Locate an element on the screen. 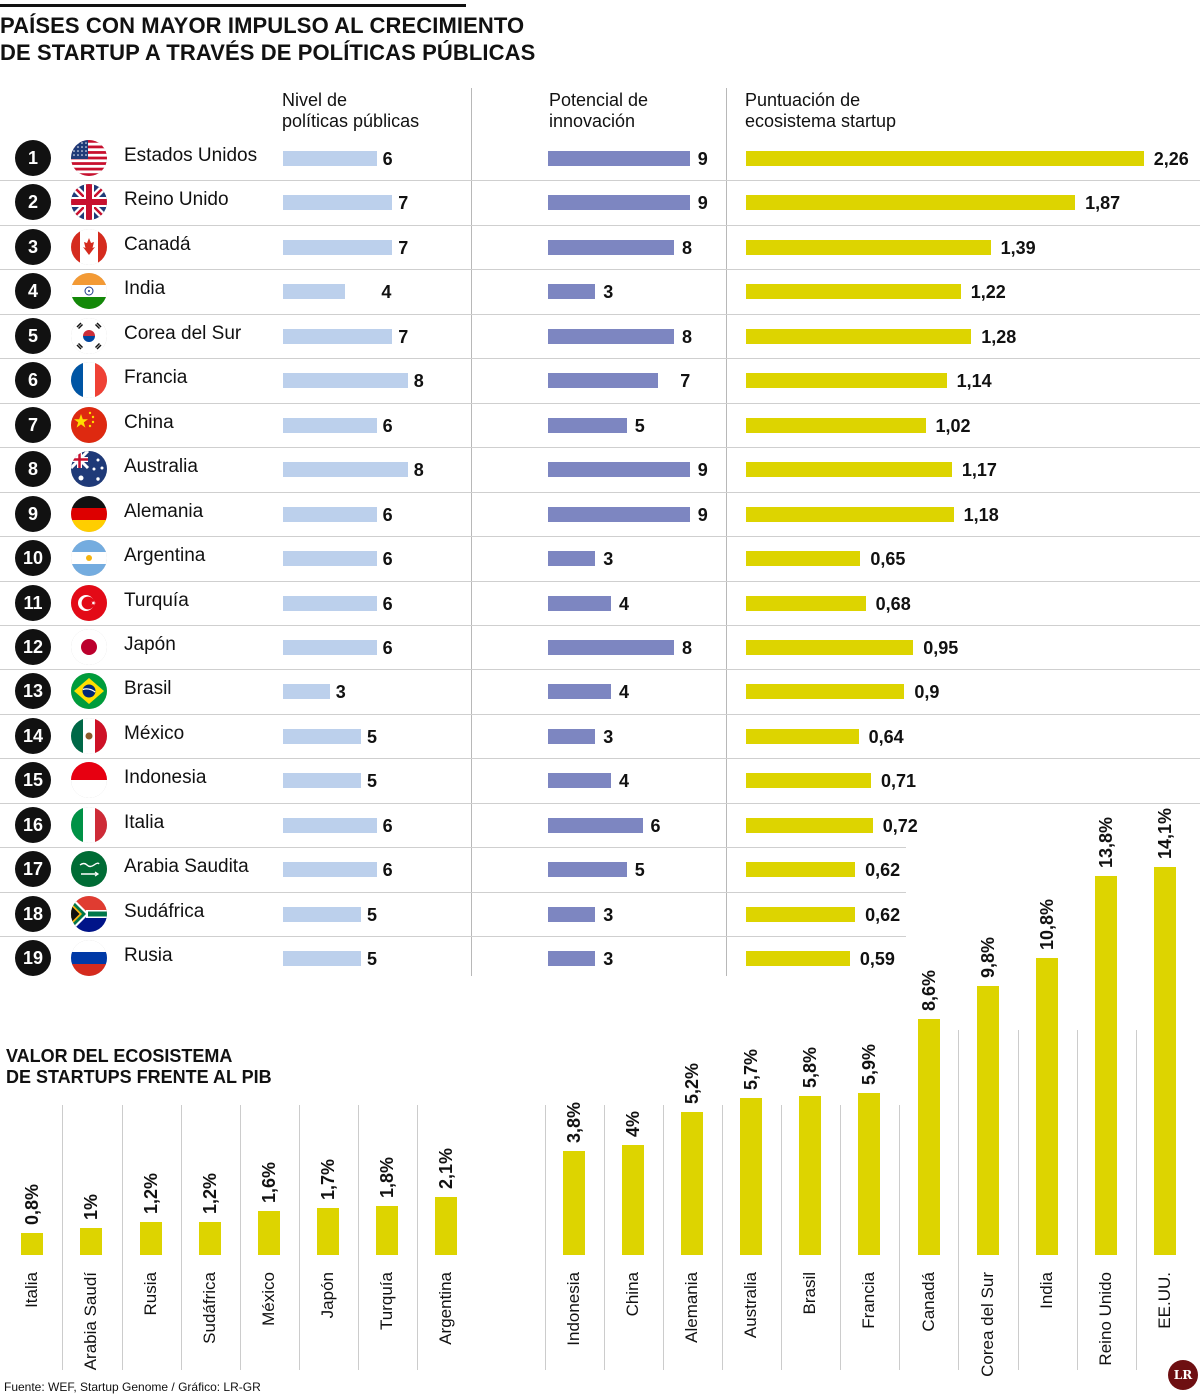 Image resolution: width=1200 pixels, height=1400 pixels. russia-flag-icon is located at coordinates (89, 958).